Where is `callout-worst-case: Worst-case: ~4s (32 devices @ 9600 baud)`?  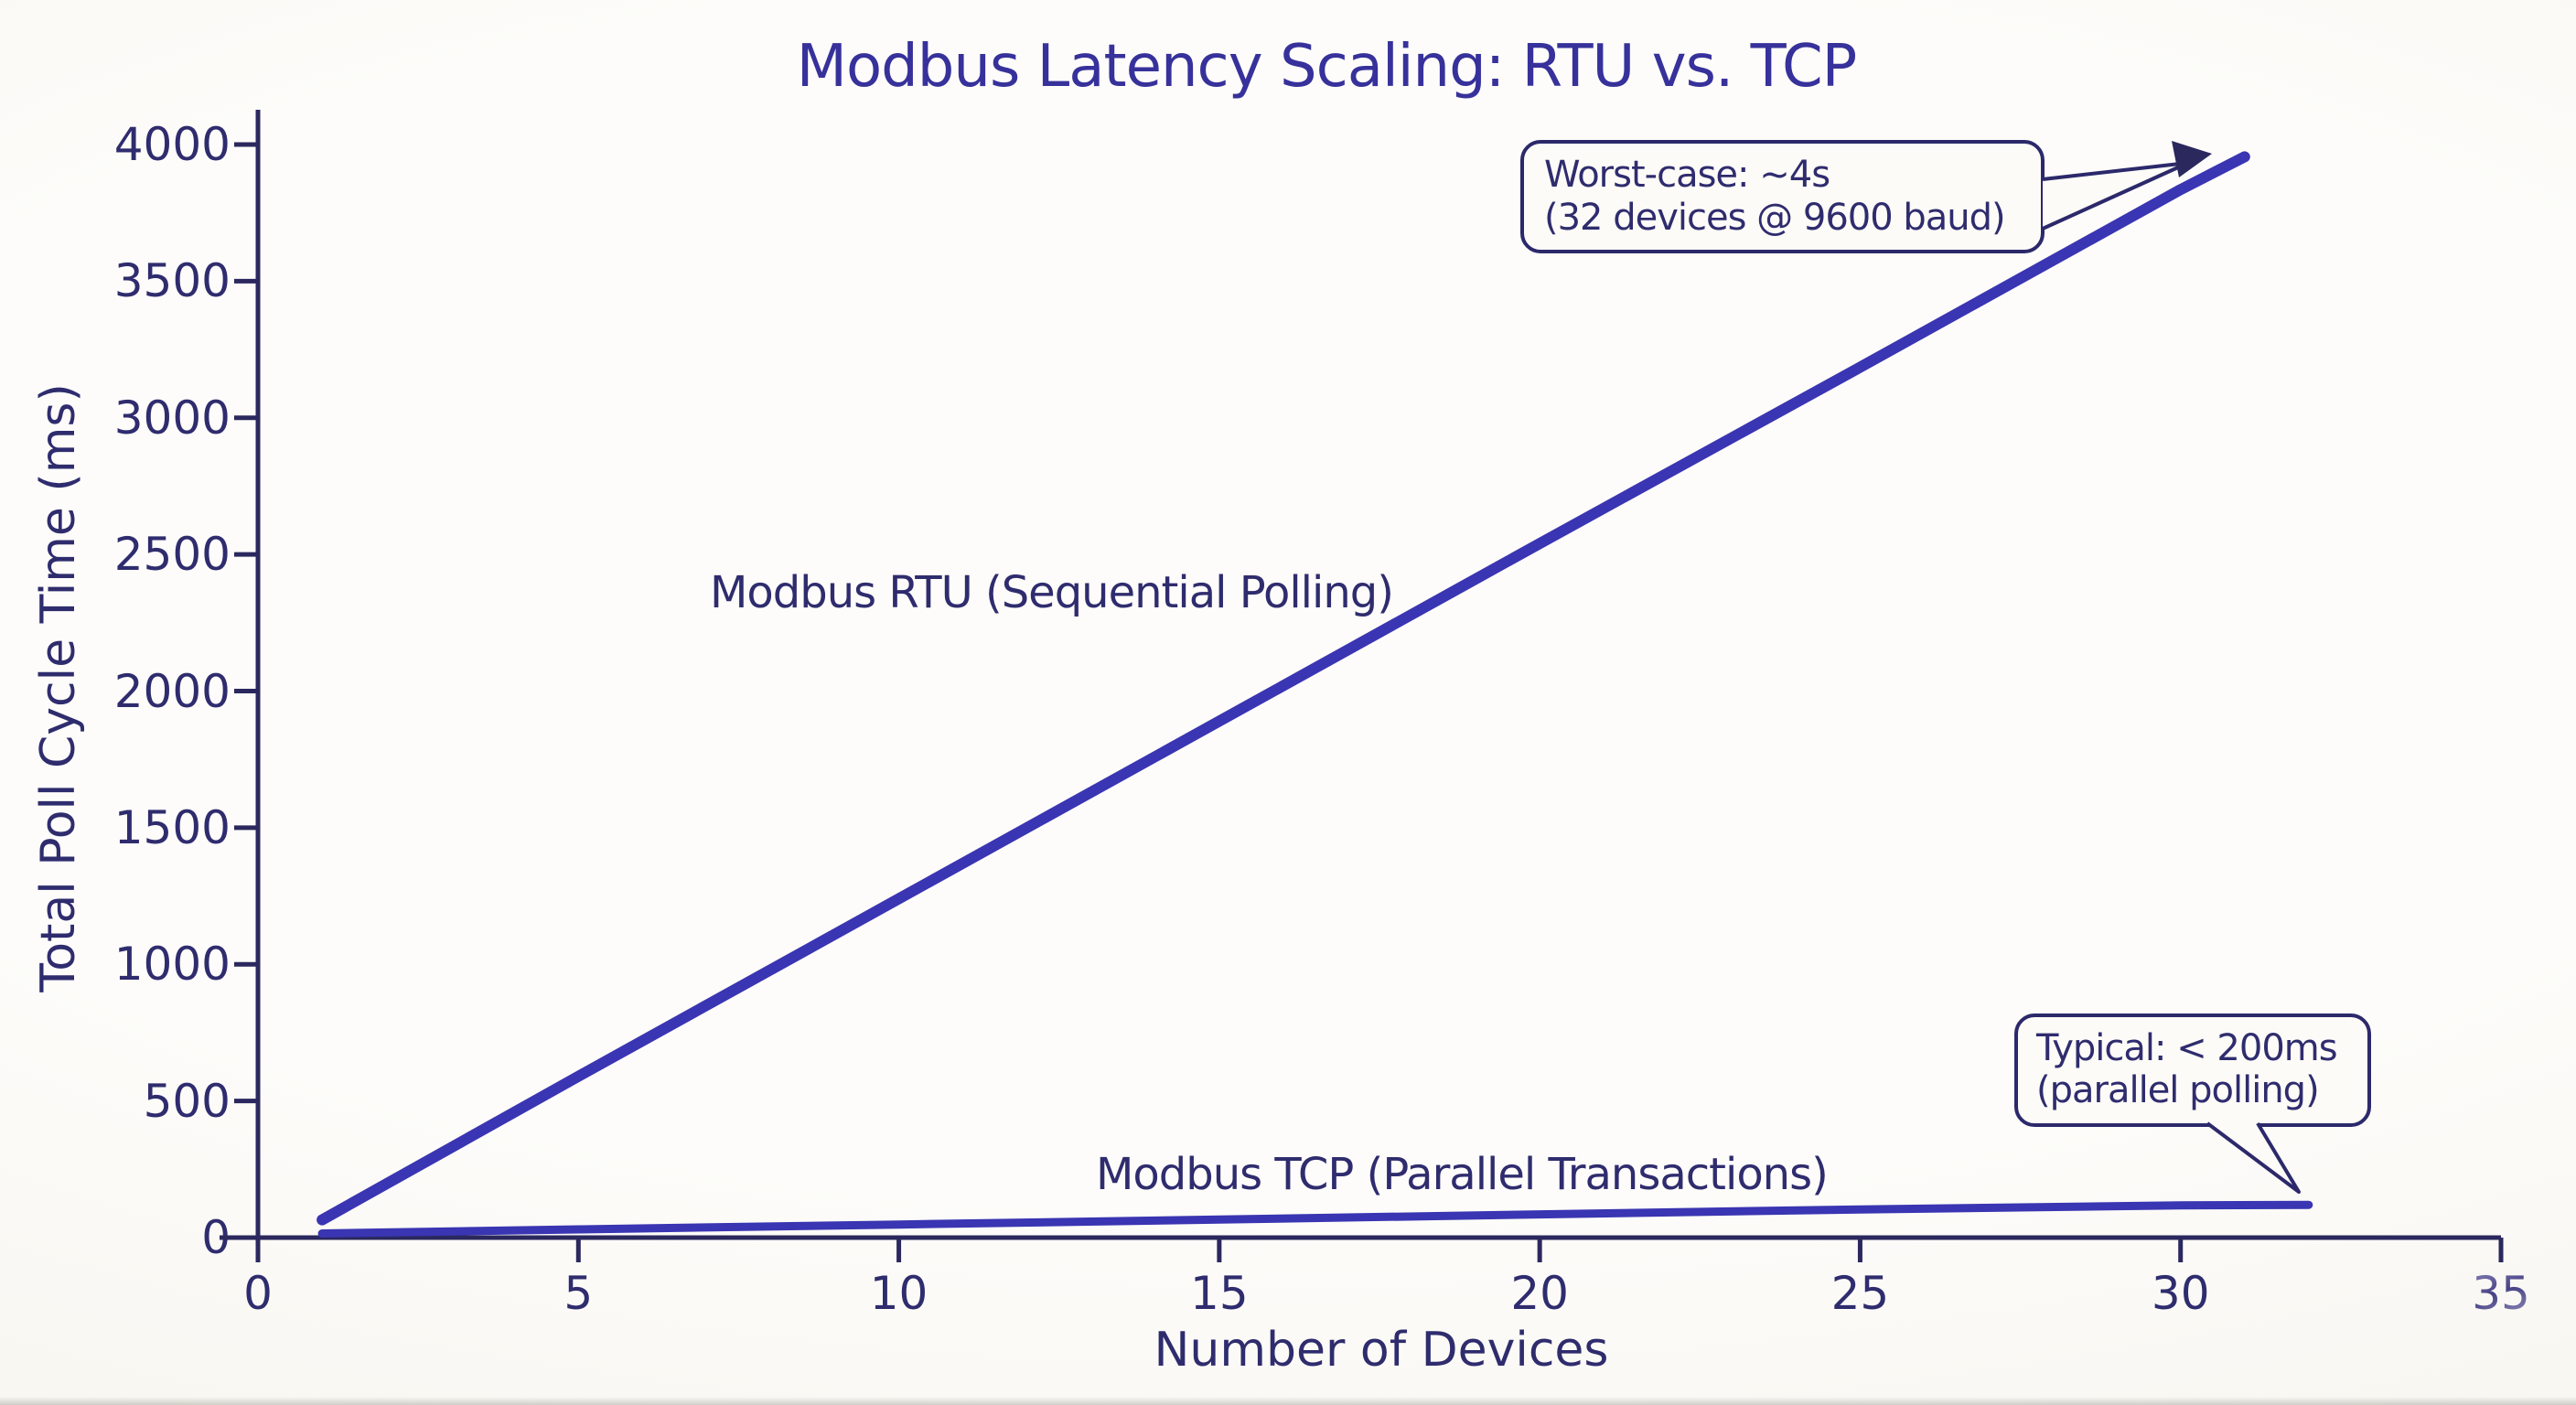
callout-worst-case: Worst-case: ~4s (32 devices @ 9600 baud) is located at coordinates (1783, 196).